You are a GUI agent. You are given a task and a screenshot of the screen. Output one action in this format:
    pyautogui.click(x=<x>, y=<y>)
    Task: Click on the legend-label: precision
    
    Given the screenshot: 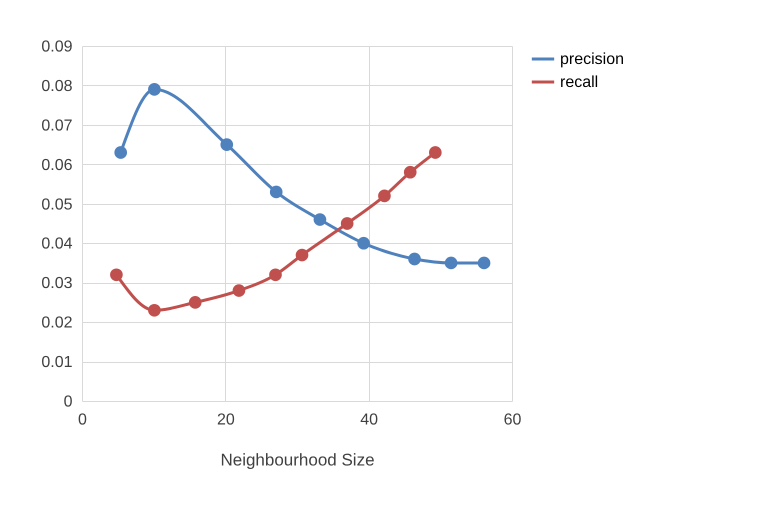 What is the action you would take?
    pyautogui.click(x=592, y=59)
    